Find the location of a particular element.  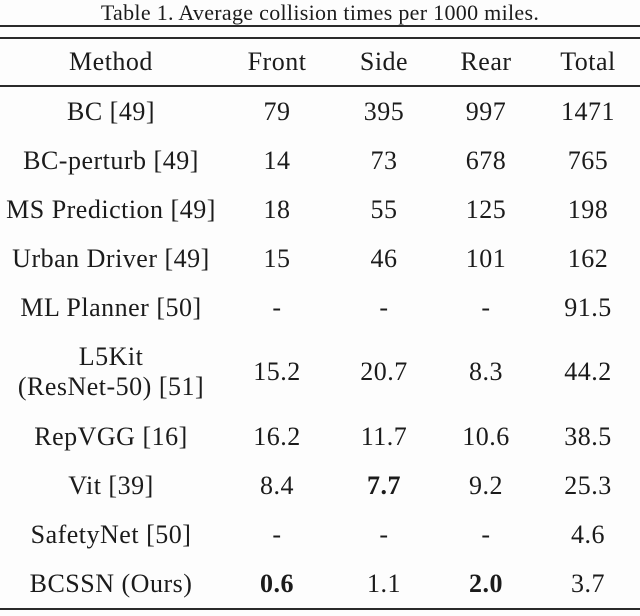

value-cell: 91.5 is located at coordinates (588, 307).